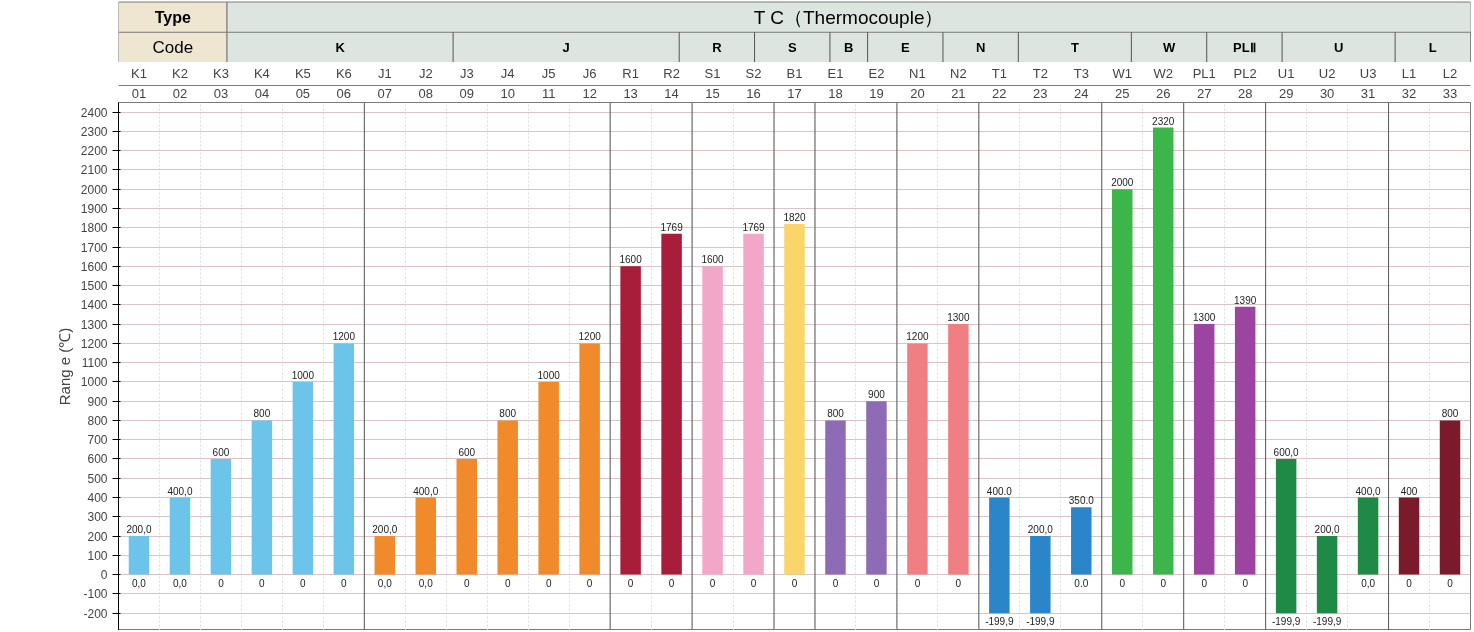 The image size is (1474, 632). Describe the element at coordinates (1040, 93) in the screenshot. I see `x2-tick-label: 23` at that location.